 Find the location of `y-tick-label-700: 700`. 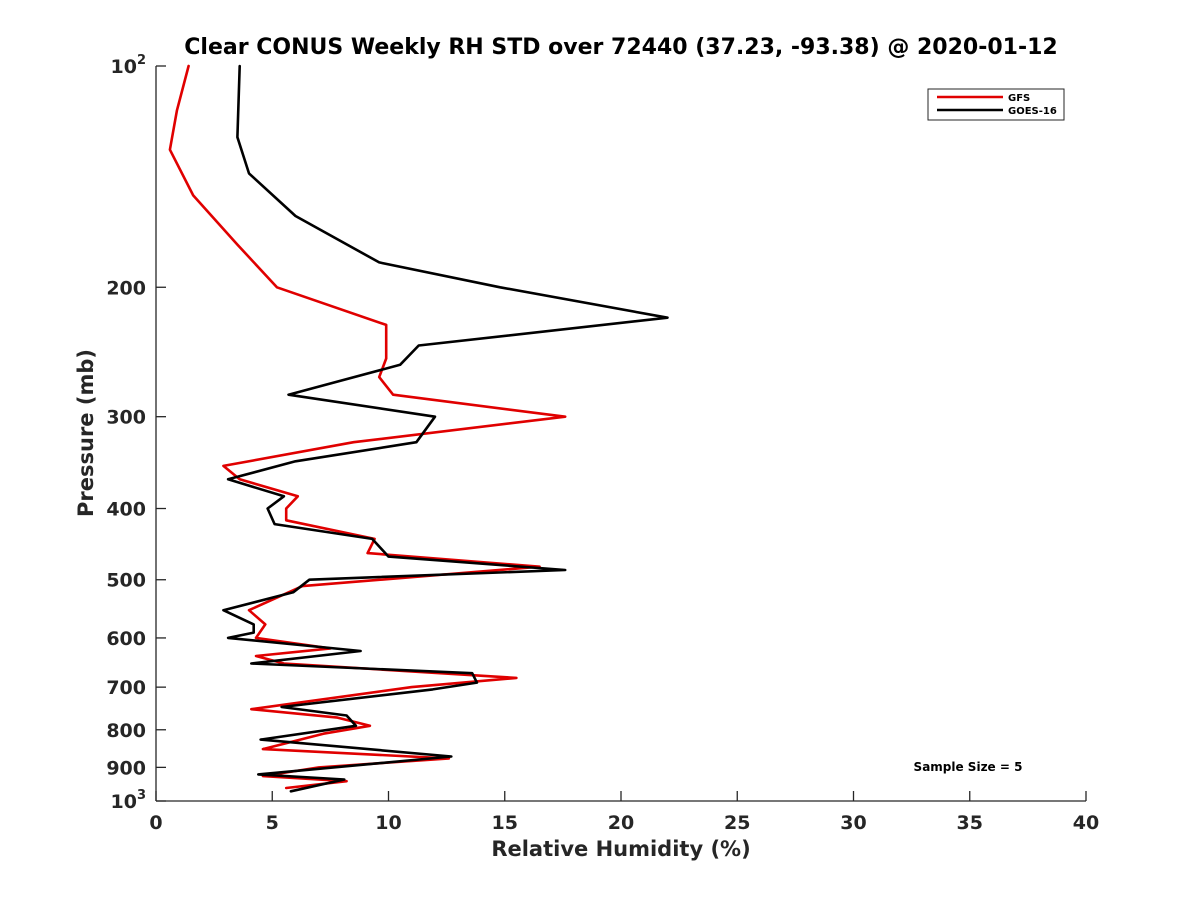

y-tick-label-700: 700 is located at coordinates (126, 688).